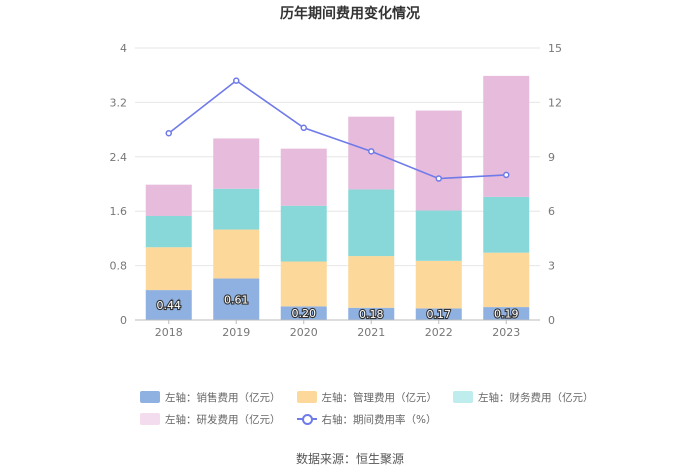 The width and height of the screenshot is (700, 473). Describe the element at coordinates (123, 48) in the screenshot. I see `left-tick-label: 4` at that location.